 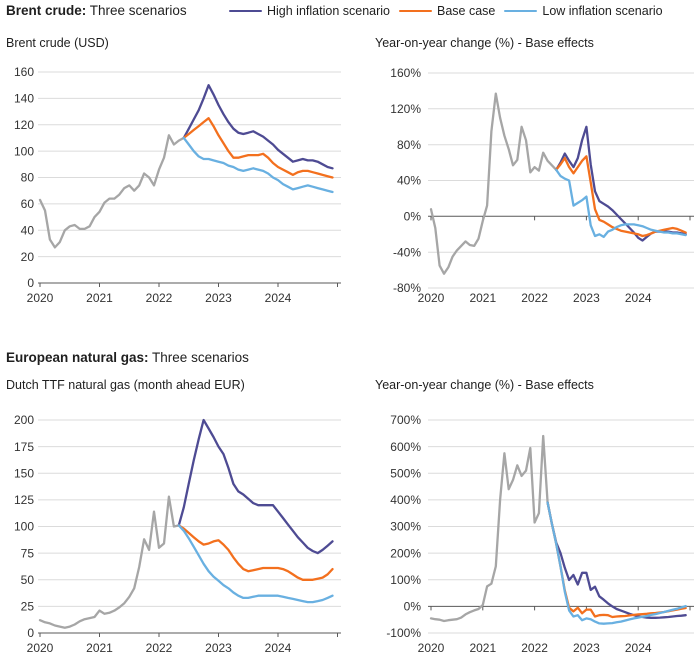 I want to click on svg-text: 150, so click(x=24, y=474).